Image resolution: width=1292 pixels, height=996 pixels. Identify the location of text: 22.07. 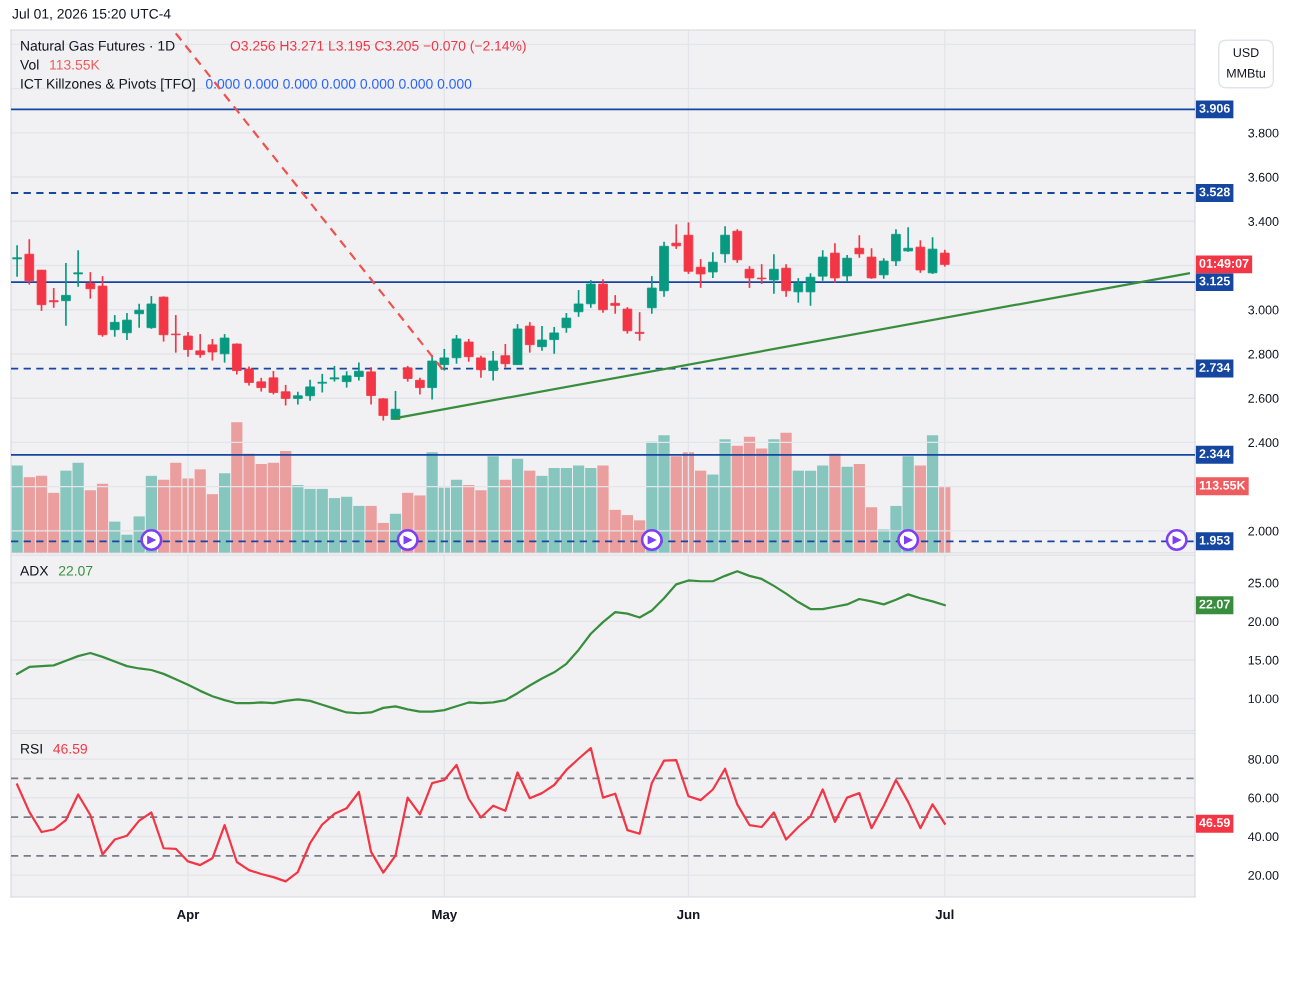
(1214, 604).